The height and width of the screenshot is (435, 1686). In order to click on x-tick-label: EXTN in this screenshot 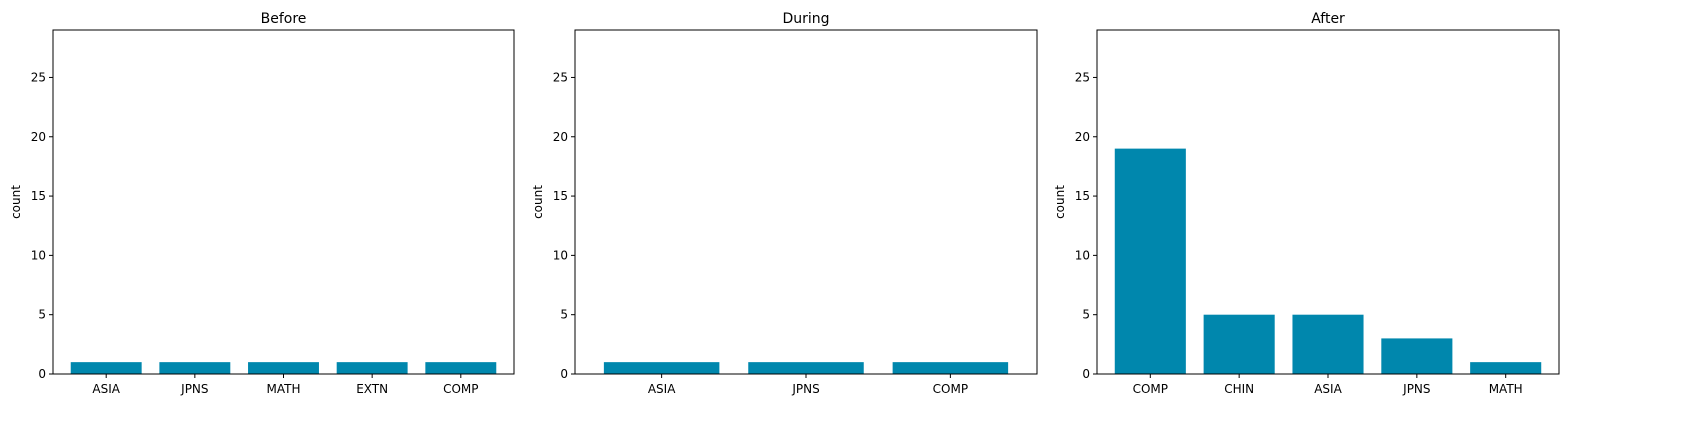, I will do `click(372, 389)`.